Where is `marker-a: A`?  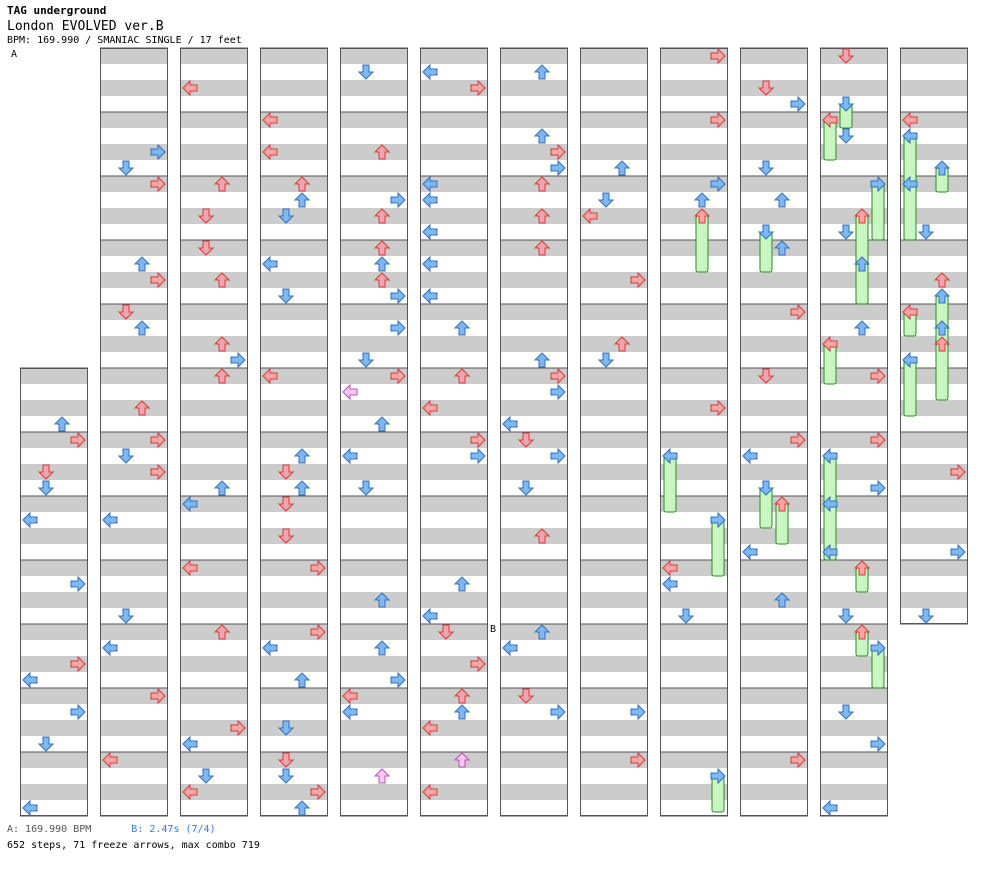
marker-a: A is located at coordinates (14, 54).